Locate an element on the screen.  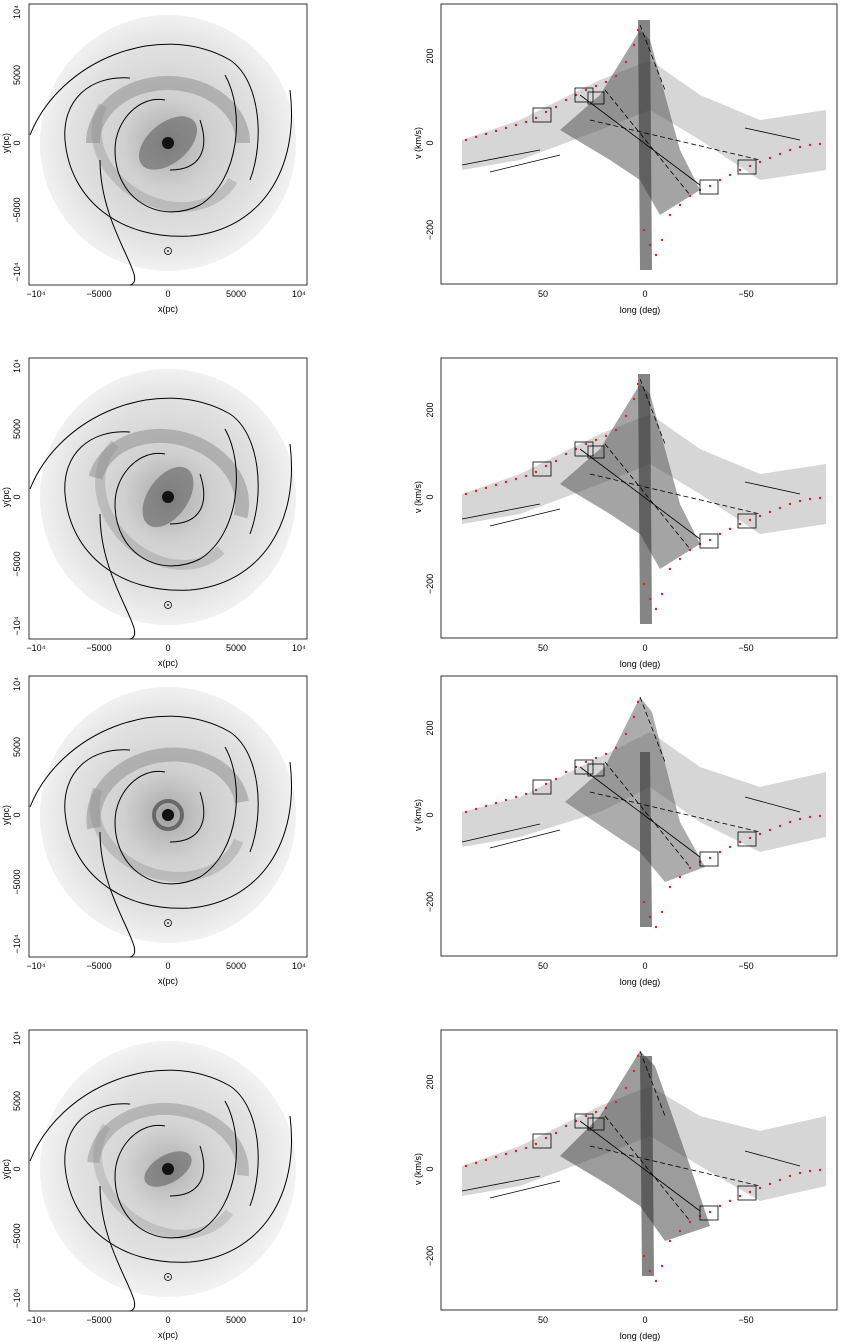
model-lv-cloud is located at coordinates (644, 812).